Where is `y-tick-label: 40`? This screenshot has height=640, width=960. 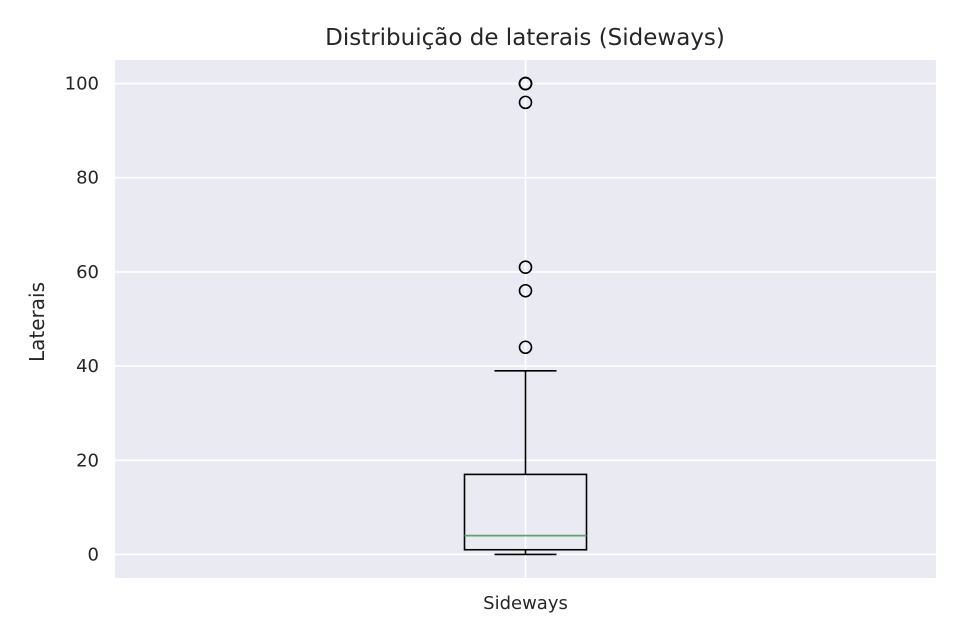 y-tick-label: 40 is located at coordinates (87, 366).